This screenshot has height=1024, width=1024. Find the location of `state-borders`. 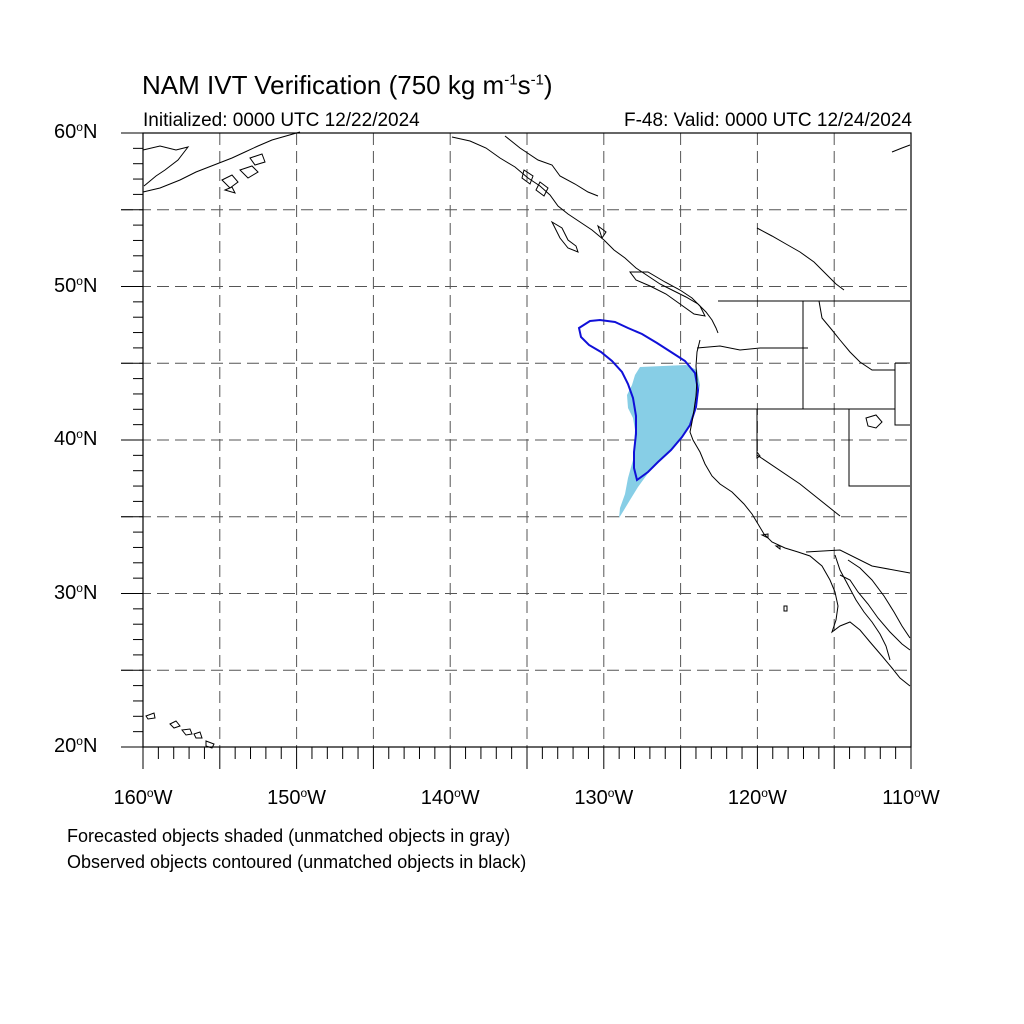

state-borders is located at coordinates (803, 437).